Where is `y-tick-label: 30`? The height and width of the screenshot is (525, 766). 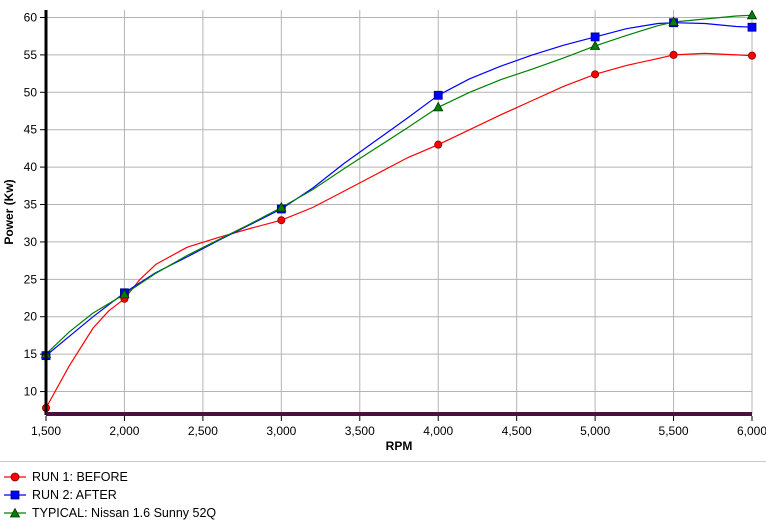 y-tick-label: 30 is located at coordinates (31, 242).